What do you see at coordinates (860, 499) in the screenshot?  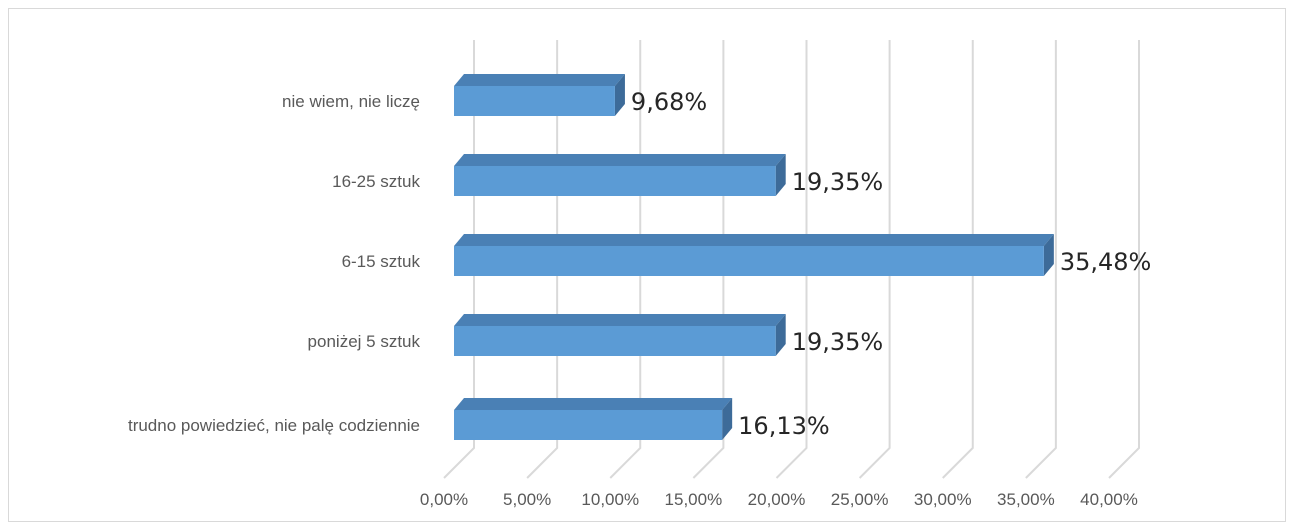 I see `x-tick-label: 25,00%` at bounding box center [860, 499].